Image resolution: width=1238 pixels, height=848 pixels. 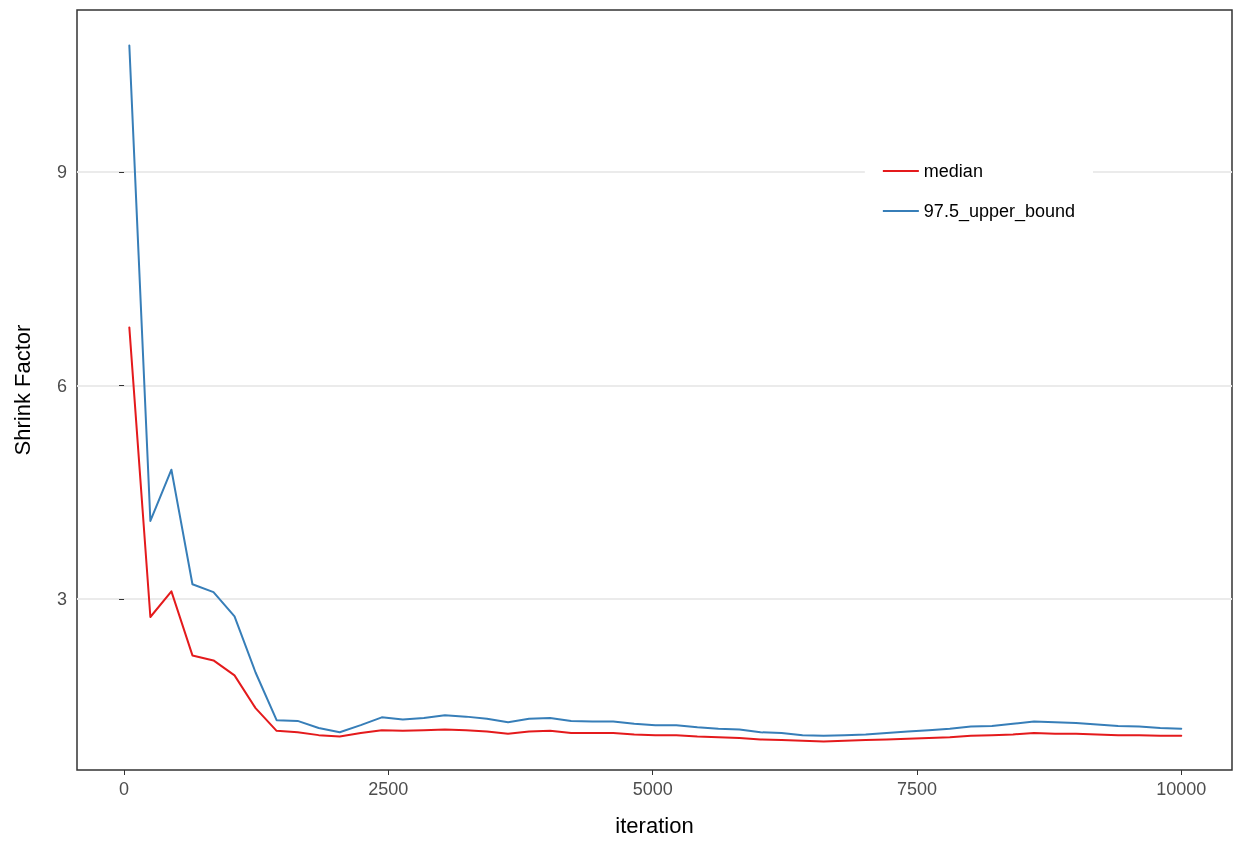 What do you see at coordinates (999, 211) in the screenshot?
I see `legend-label: 97.5_upper_bound` at bounding box center [999, 211].